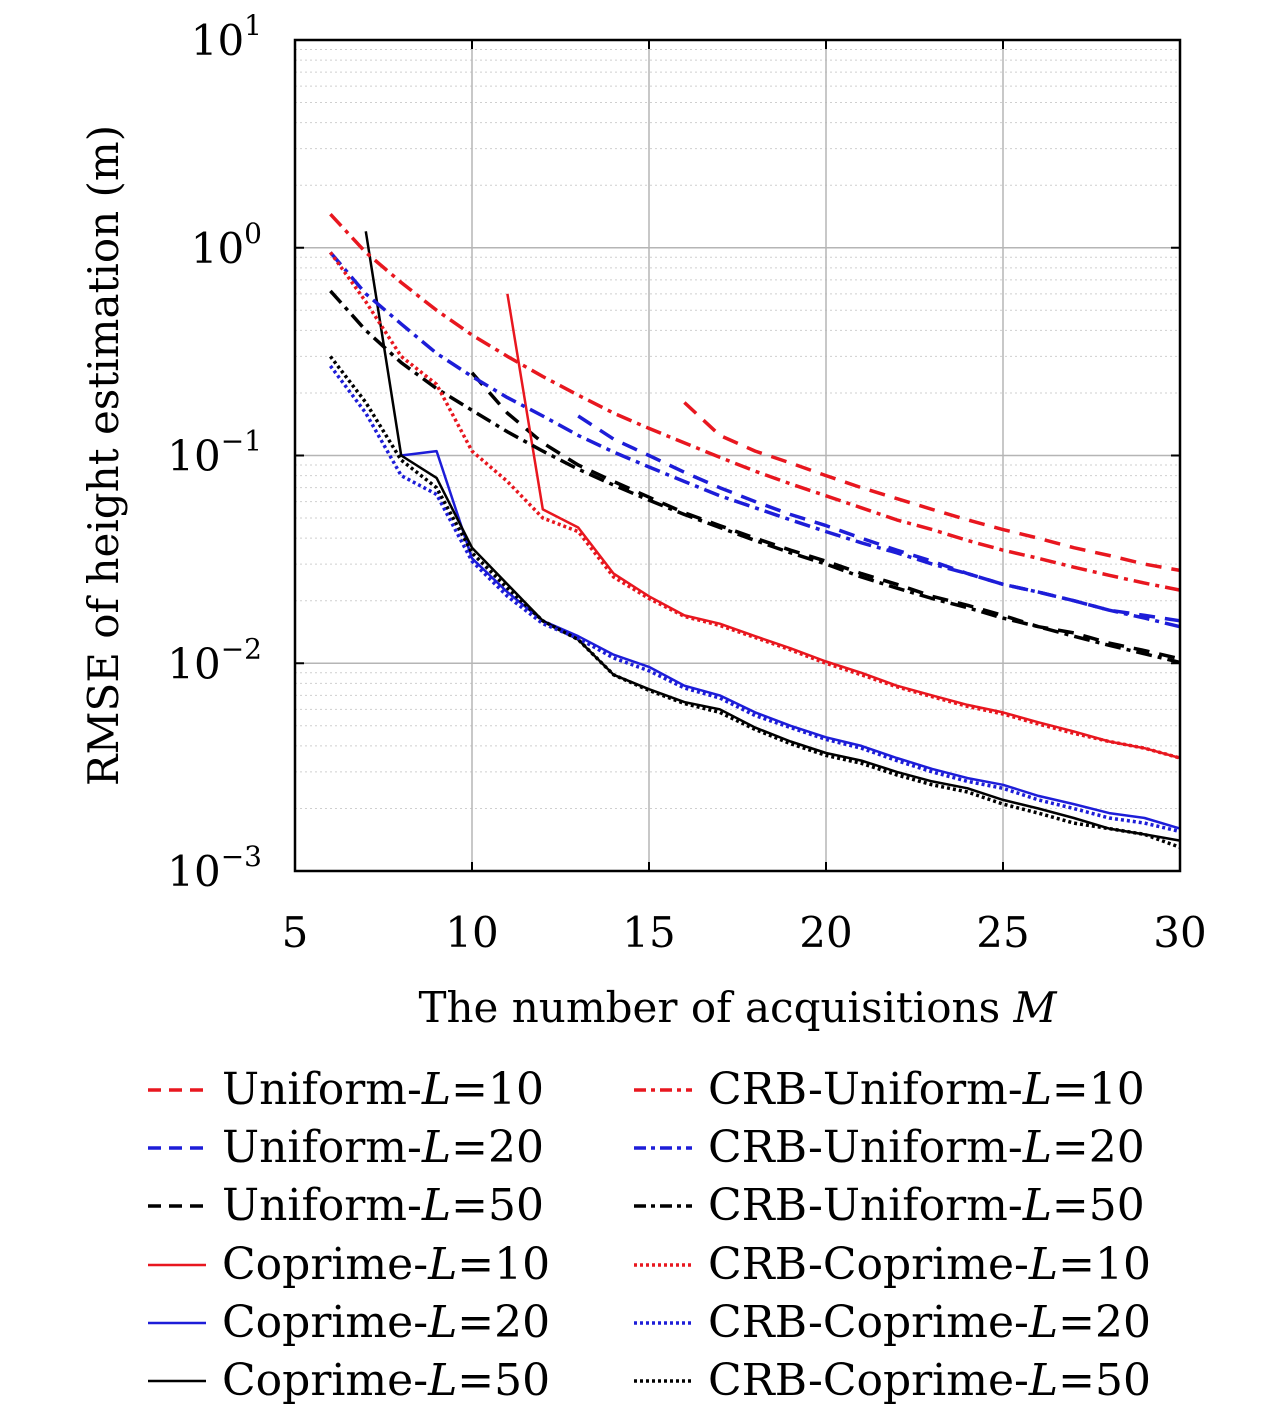  Describe the element at coordinates (737, 1007) in the screenshot. I see `x-axis-title: The number of acquisitions M` at that location.